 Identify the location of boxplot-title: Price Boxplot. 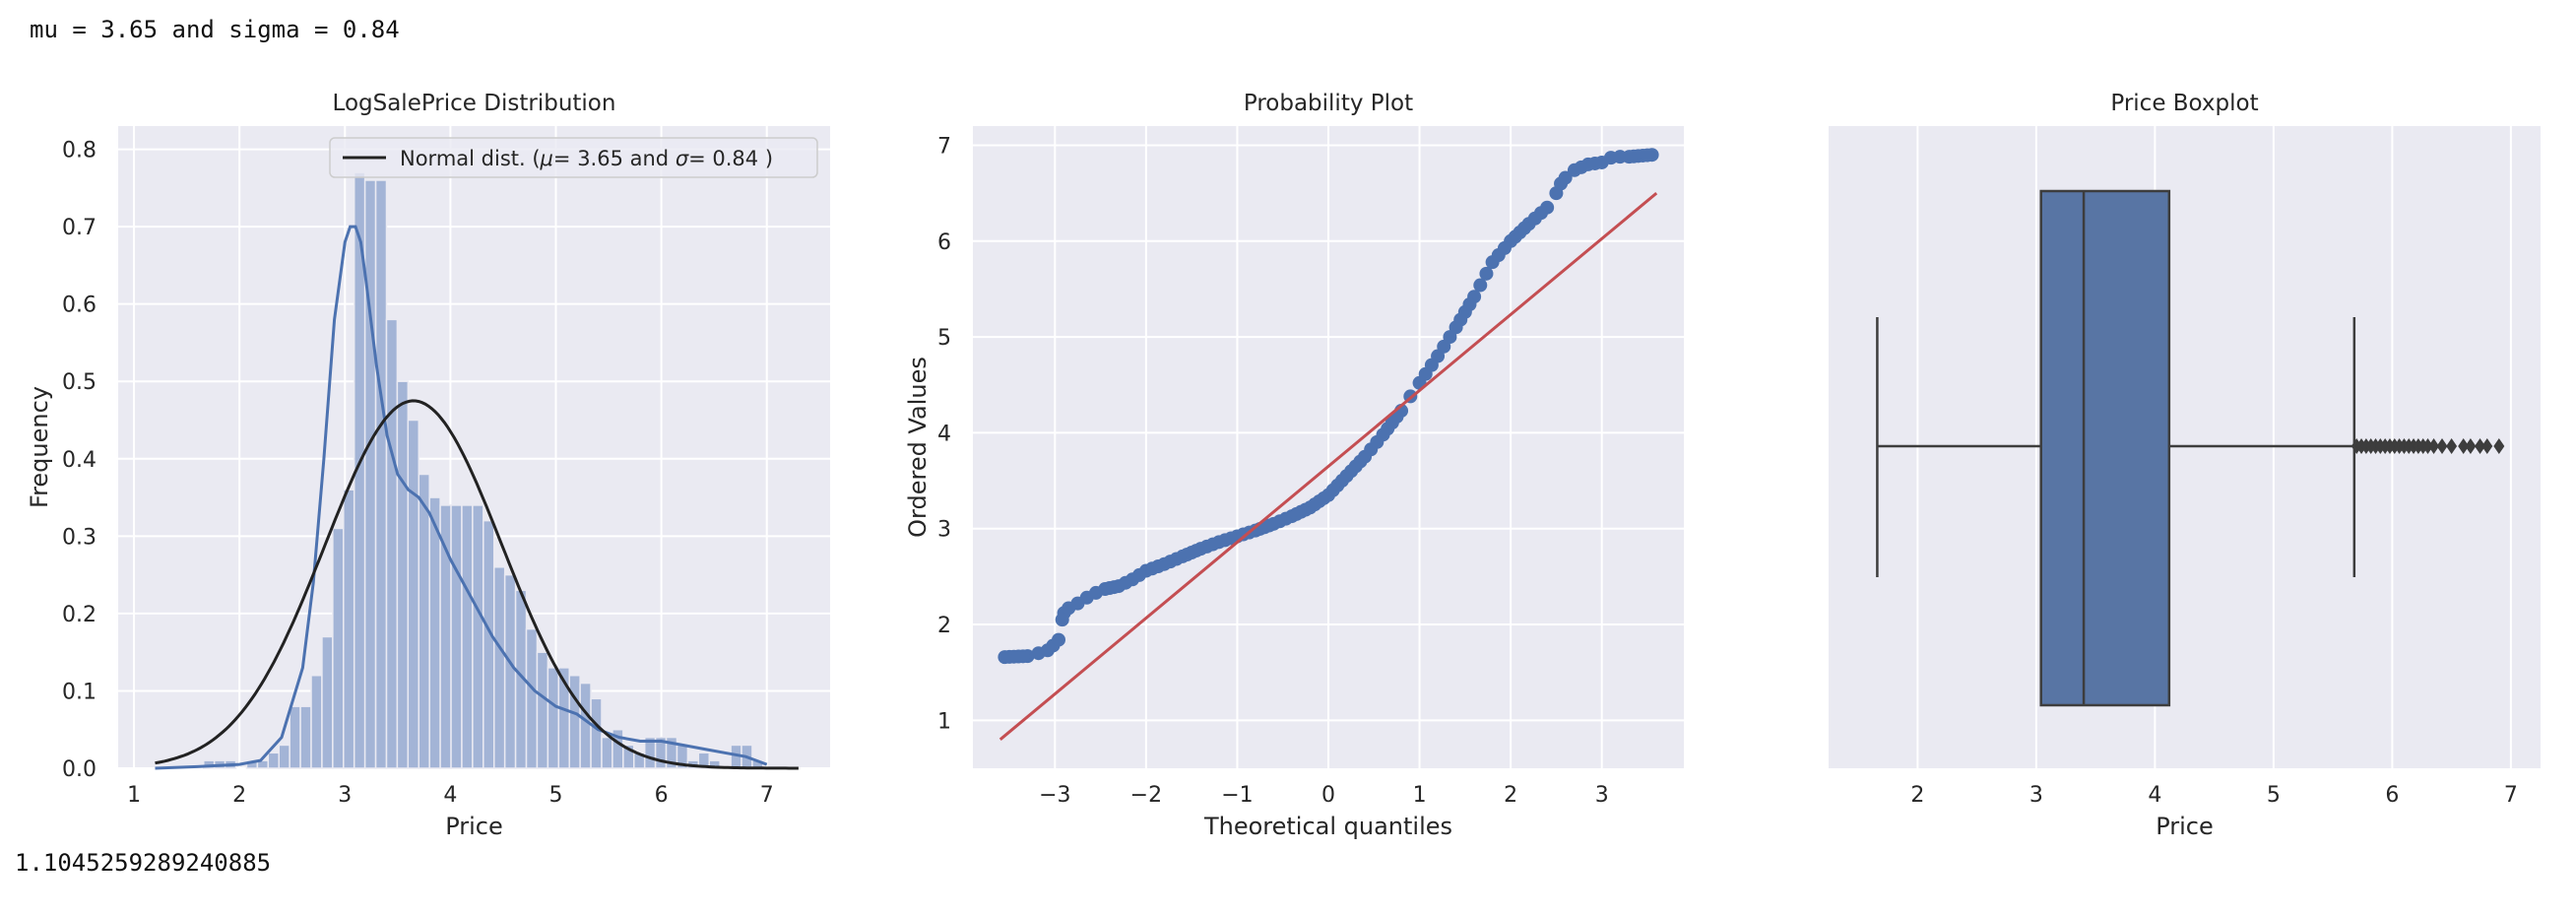
(2184, 104).